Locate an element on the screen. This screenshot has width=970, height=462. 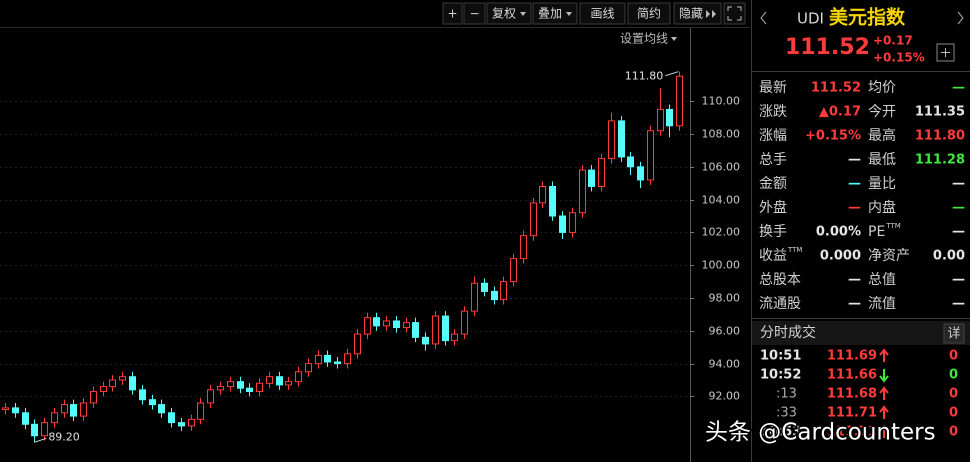
y-tick-label: 100.00 is located at coordinates (721, 265).